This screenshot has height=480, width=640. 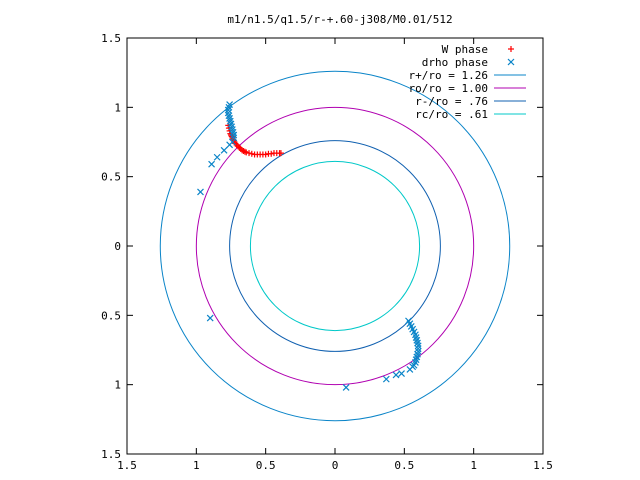 I want to click on y-tick-label: 0, so click(x=117, y=246).